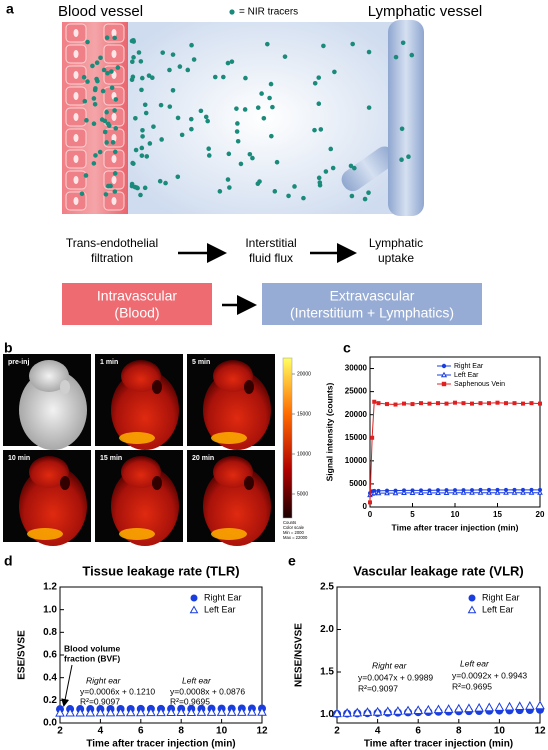 This screenshot has height=750, width=548. I want to click on vessel-label: Lymphatic vessel, so click(425, 11).